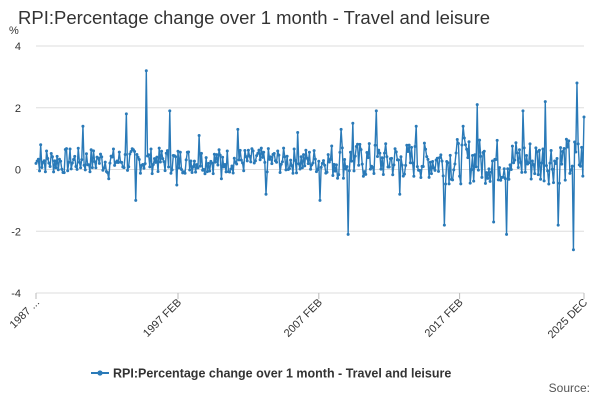  What do you see at coordinates (569, 388) in the screenshot?
I see `source-label: Source:` at bounding box center [569, 388].